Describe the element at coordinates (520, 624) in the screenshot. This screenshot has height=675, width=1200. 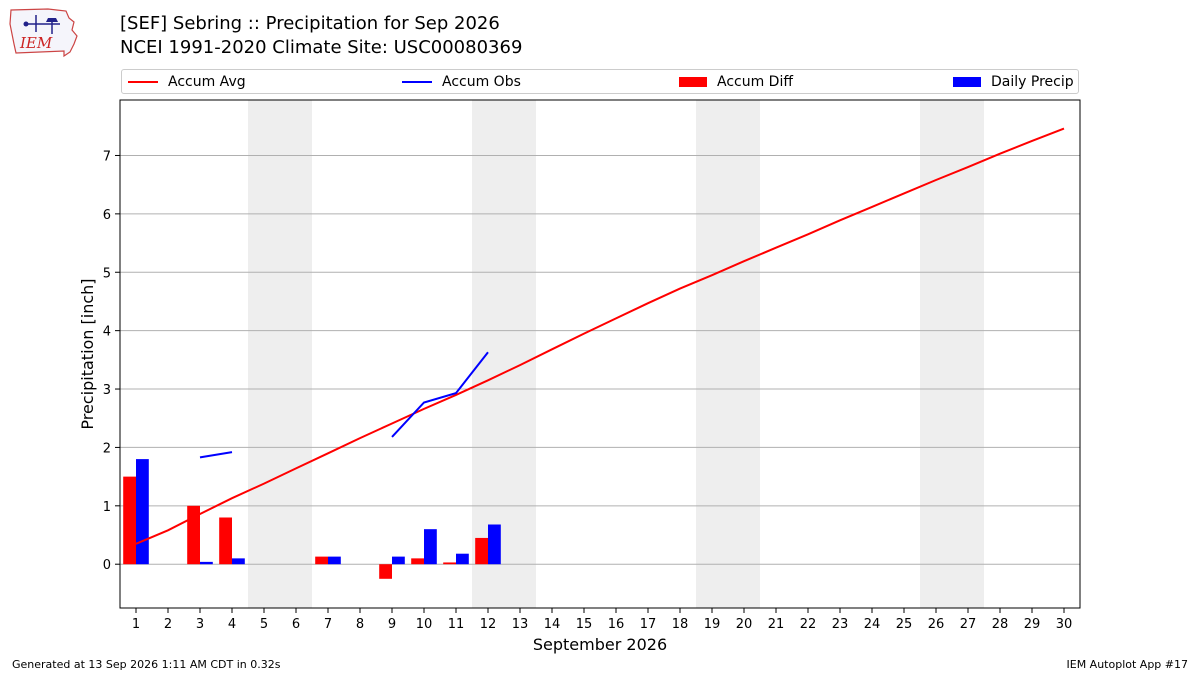
I see `x-tick-label-13: 13` at that location.